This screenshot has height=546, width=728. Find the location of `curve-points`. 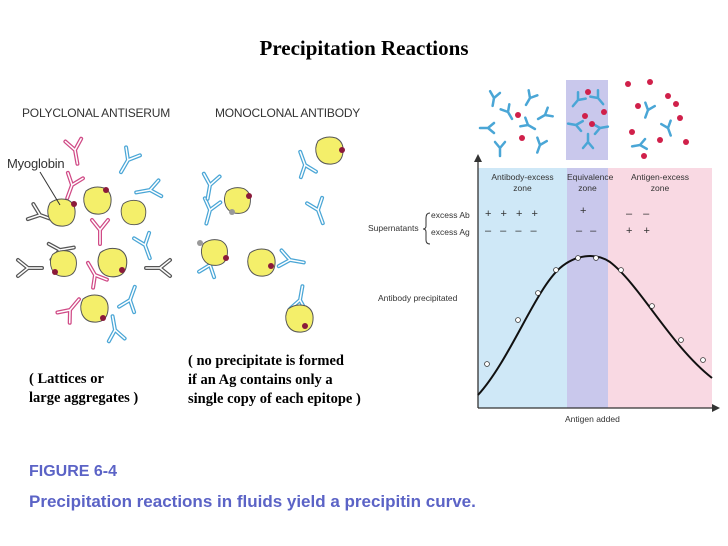

curve-points is located at coordinates (595, 311).